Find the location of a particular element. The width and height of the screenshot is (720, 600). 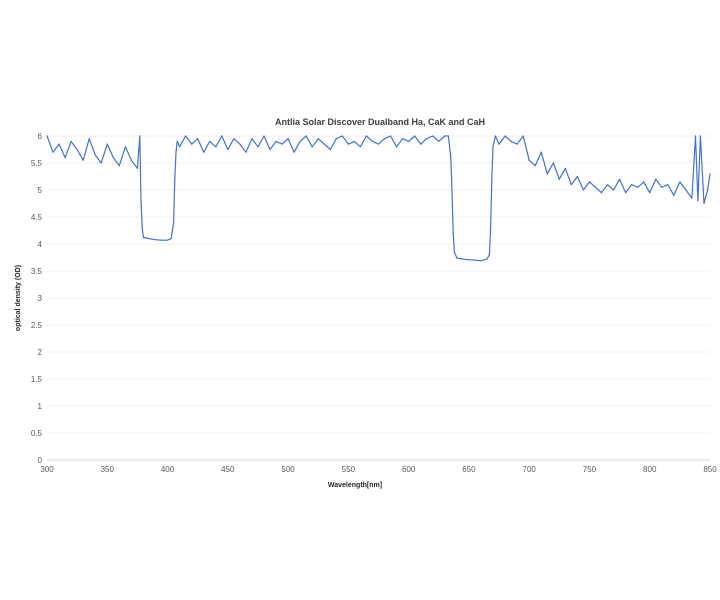

y-tick-label: 4.5 is located at coordinates (37, 217).